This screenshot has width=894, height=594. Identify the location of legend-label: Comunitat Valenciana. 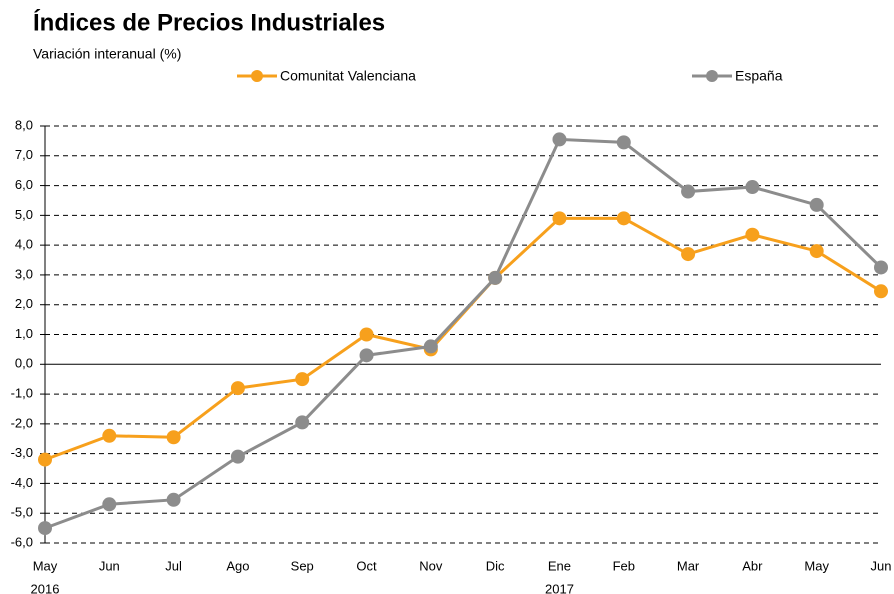
(348, 76).